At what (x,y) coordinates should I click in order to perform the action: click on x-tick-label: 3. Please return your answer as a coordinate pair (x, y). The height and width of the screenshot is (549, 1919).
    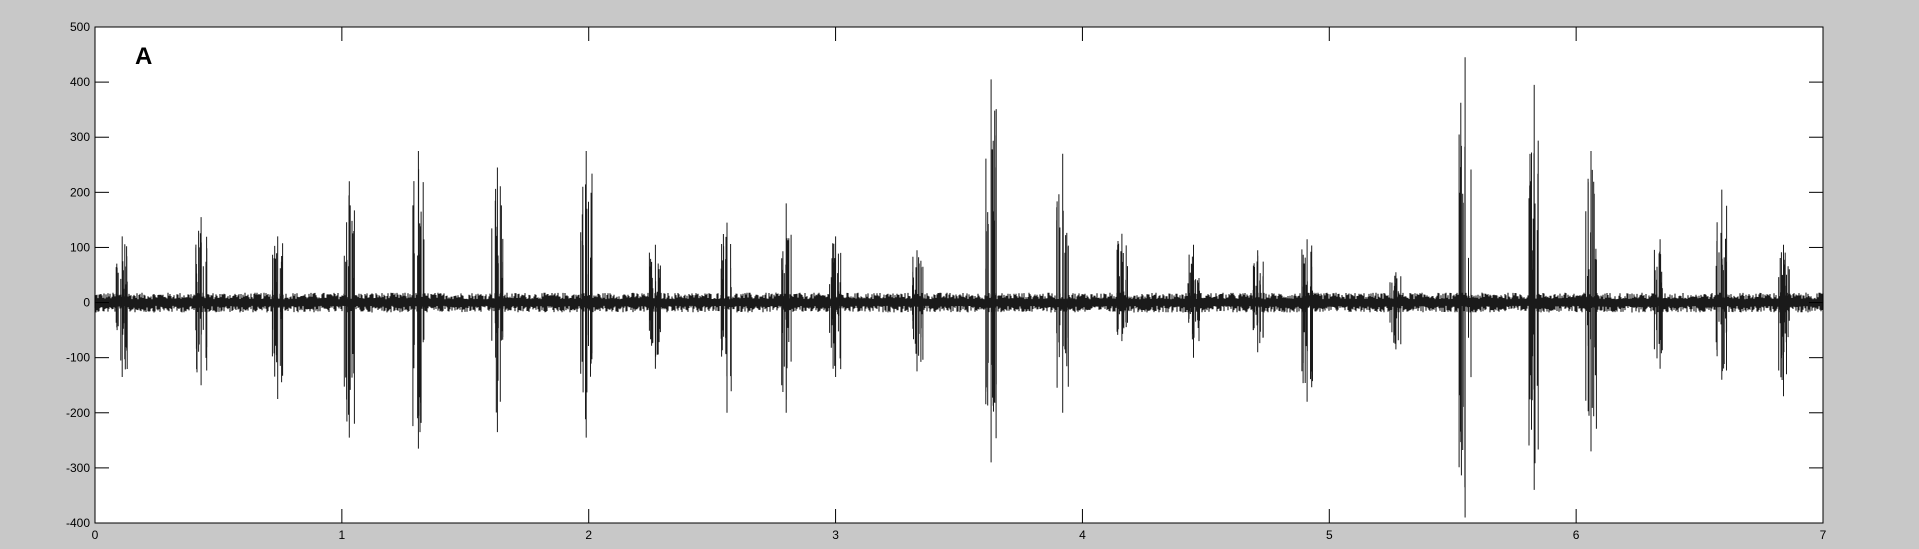
    Looking at the image, I should click on (835, 535).